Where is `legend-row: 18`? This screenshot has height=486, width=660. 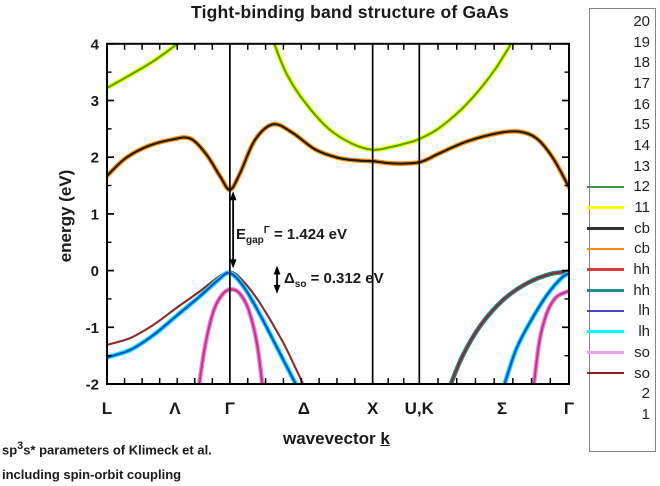
legend-row: 18 is located at coordinates (622, 62).